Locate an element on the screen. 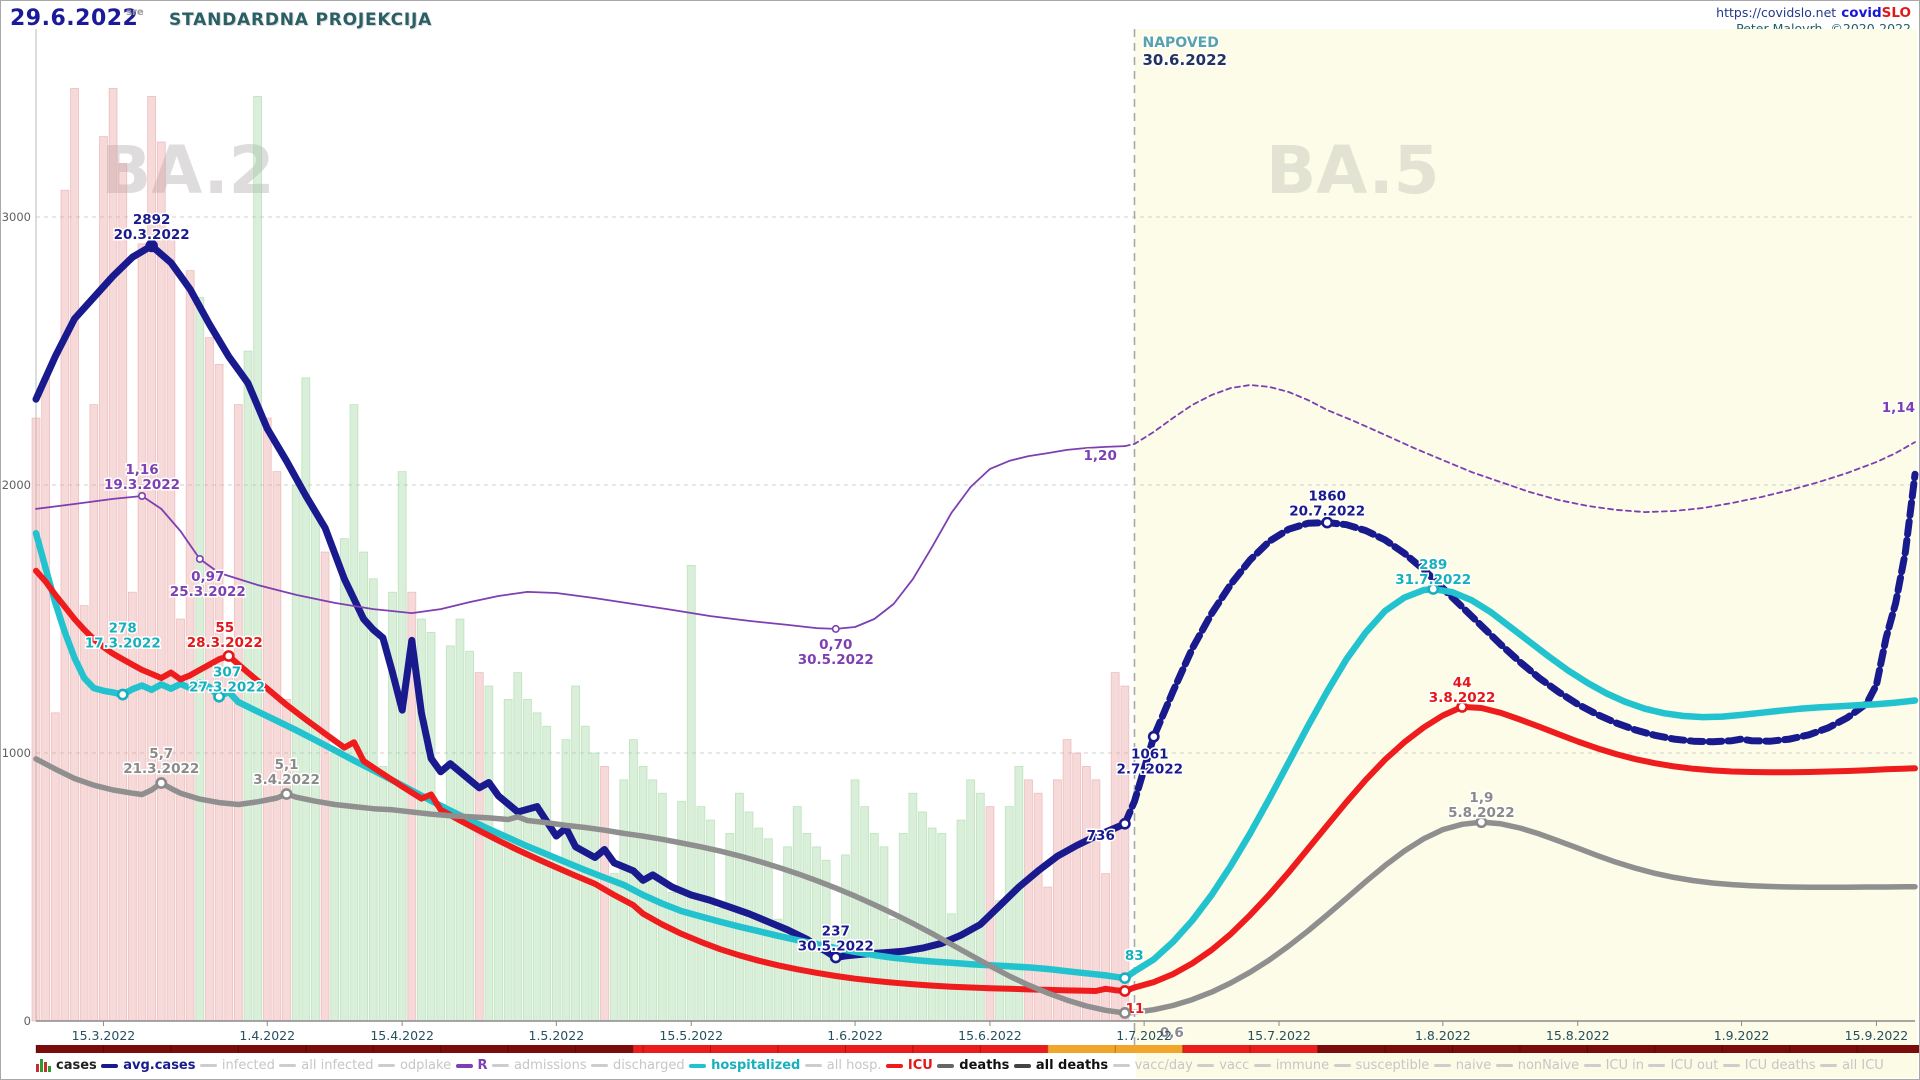 The height and width of the screenshot is (1080, 1920). legend-item-r: R is located at coordinates (471, 1065).